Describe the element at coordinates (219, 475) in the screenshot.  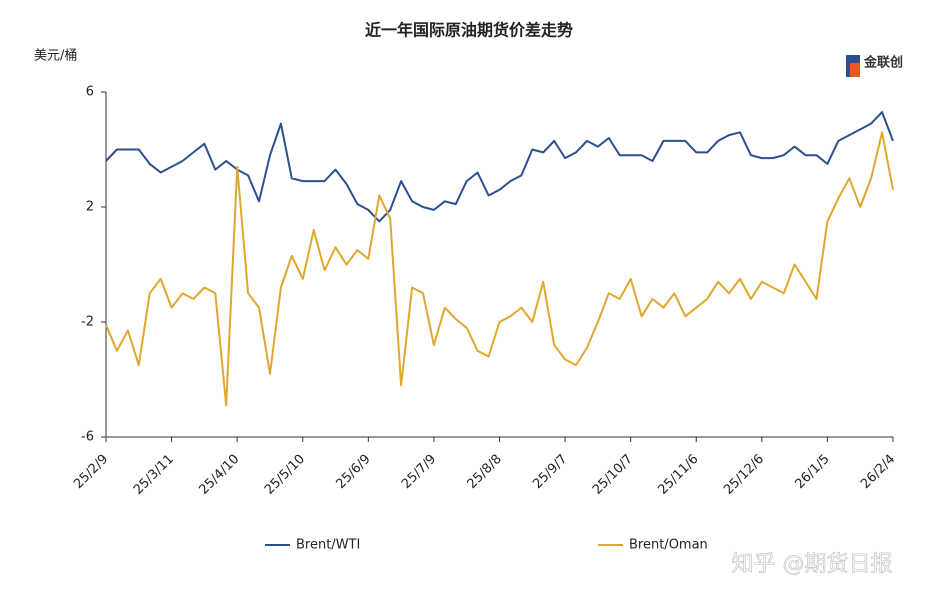
I see `x-tick-label: 25/4/10` at that location.